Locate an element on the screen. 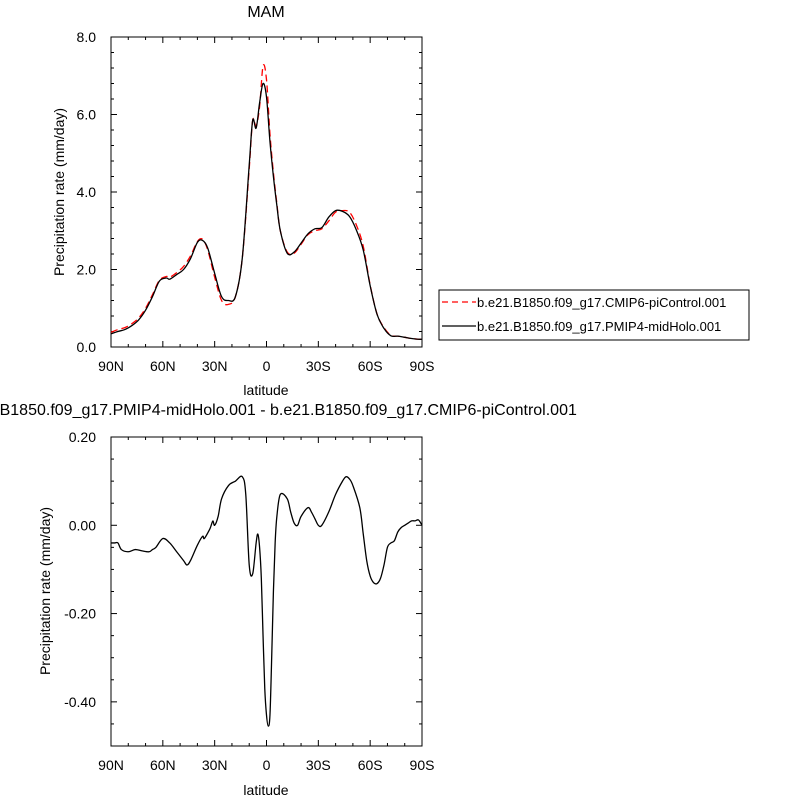 This screenshot has height=800, width=800. bottom-x-tick-label: 30S is located at coordinates (318, 765).